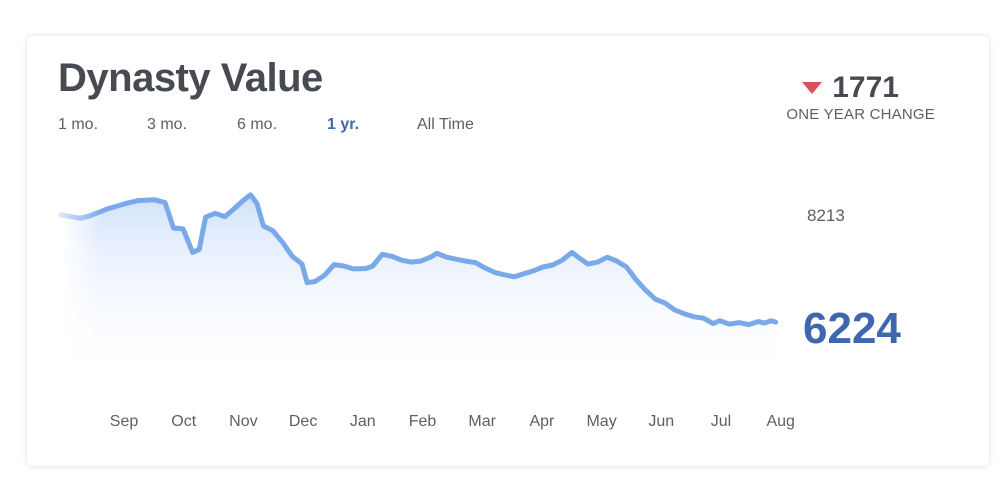 The width and height of the screenshot is (1003, 504). What do you see at coordinates (860, 114) in the screenshot?
I see `change-label: ONE YEAR CHANGE` at bounding box center [860, 114].